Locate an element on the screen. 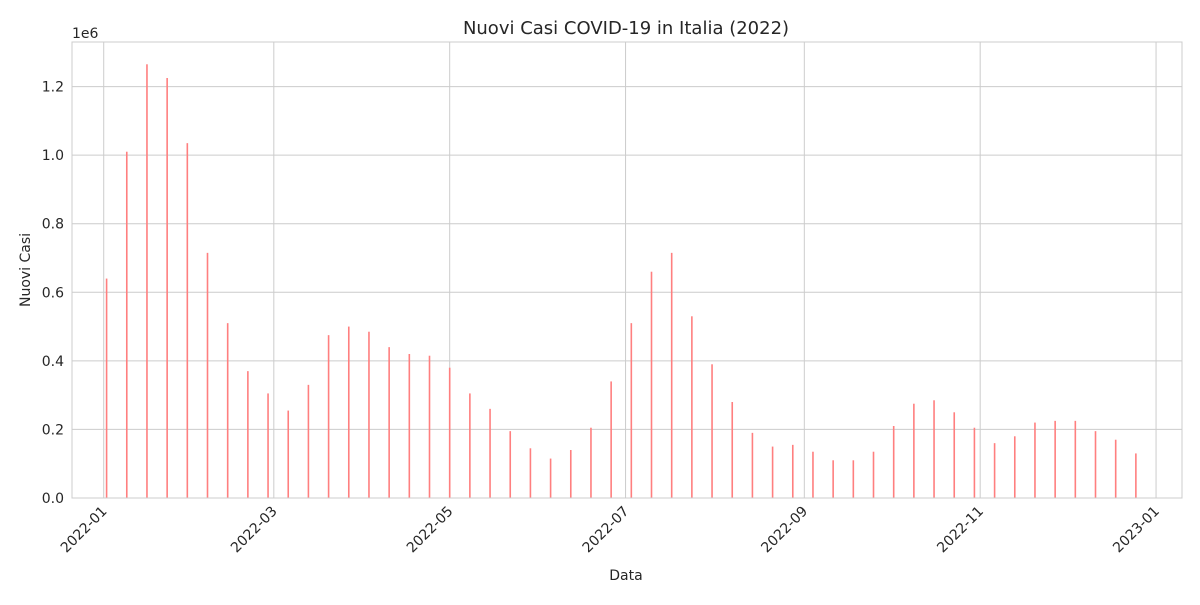 The width and height of the screenshot is (1200, 605). y-tick-label: 1.0 is located at coordinates (53, 156).